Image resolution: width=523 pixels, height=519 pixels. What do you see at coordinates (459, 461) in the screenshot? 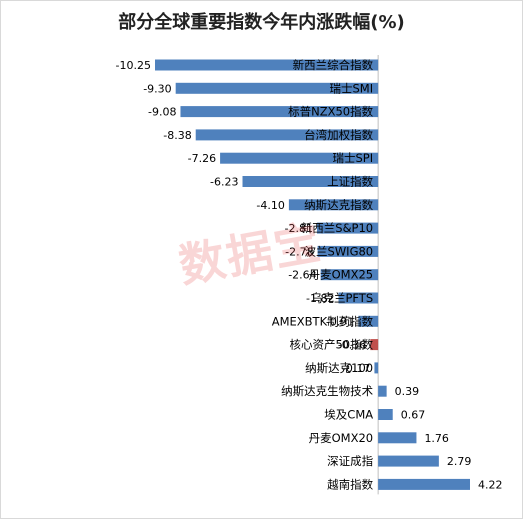
I see `value-label-17: 2.79` at bounding box center [459, 461].